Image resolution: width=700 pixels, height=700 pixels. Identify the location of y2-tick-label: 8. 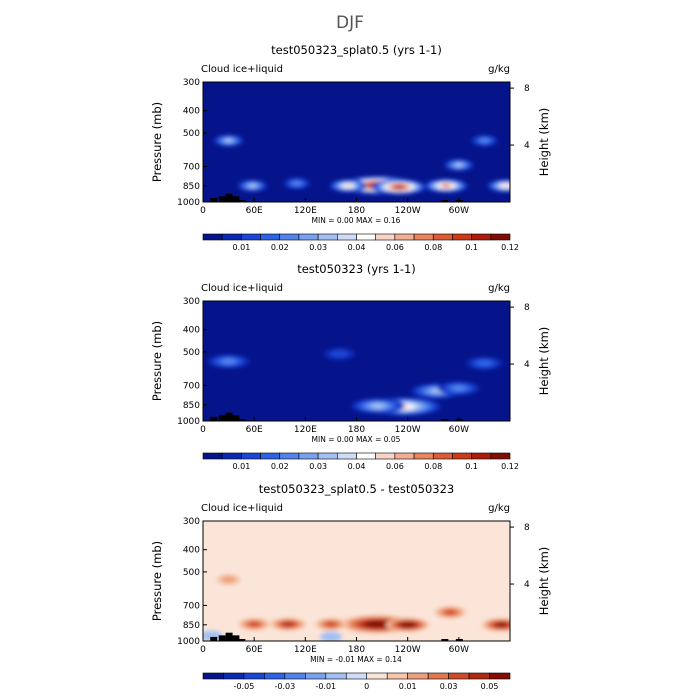
(527, 528).